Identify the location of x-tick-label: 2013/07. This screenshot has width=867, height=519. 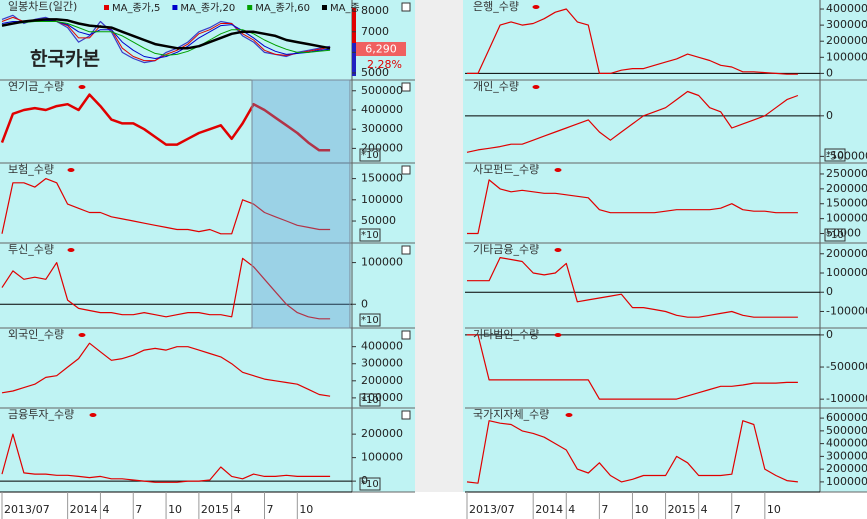
(492, 509).